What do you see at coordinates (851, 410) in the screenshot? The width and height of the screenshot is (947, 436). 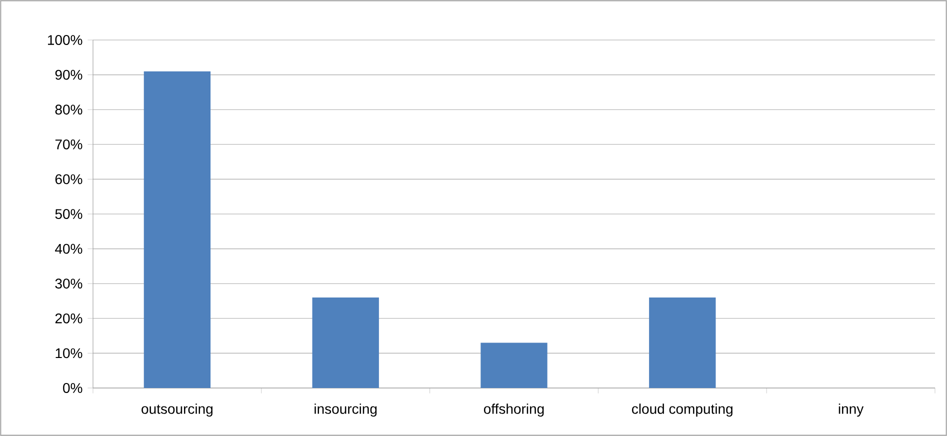 I see `x-tick-label: inny` at bounding box center [851, 410].